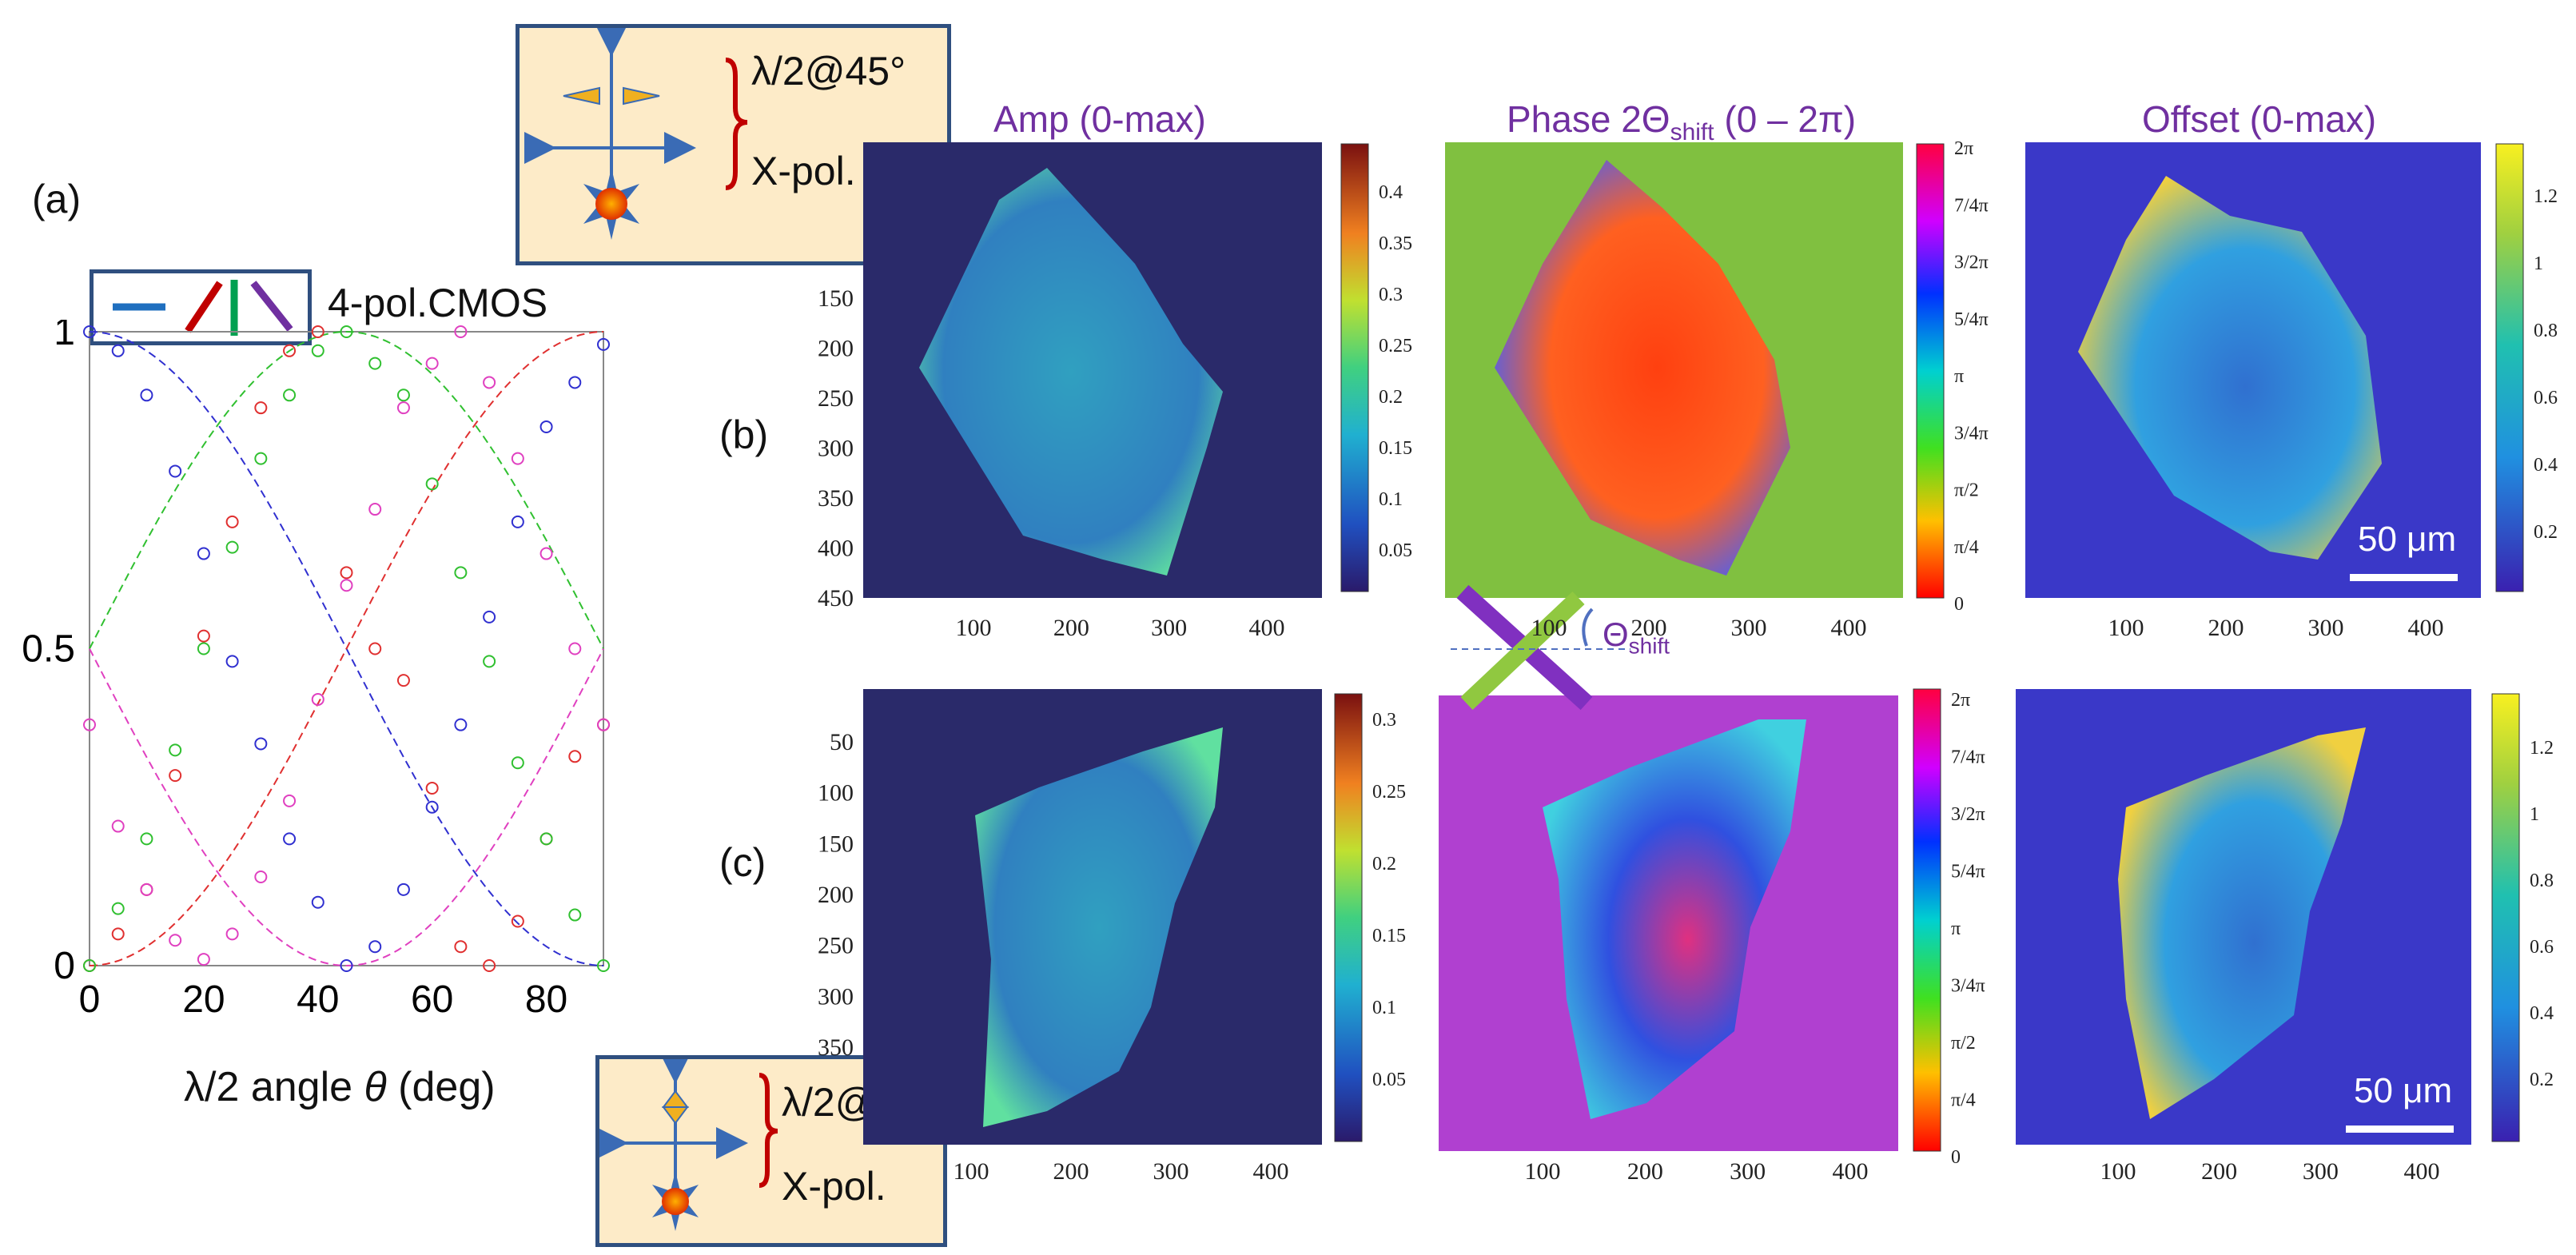 The height and width of the screenshot is (1255, 2576). Describe the element at coordinates (546, 999) in the screenshot. I see `x-tick-label: 80` at that location.